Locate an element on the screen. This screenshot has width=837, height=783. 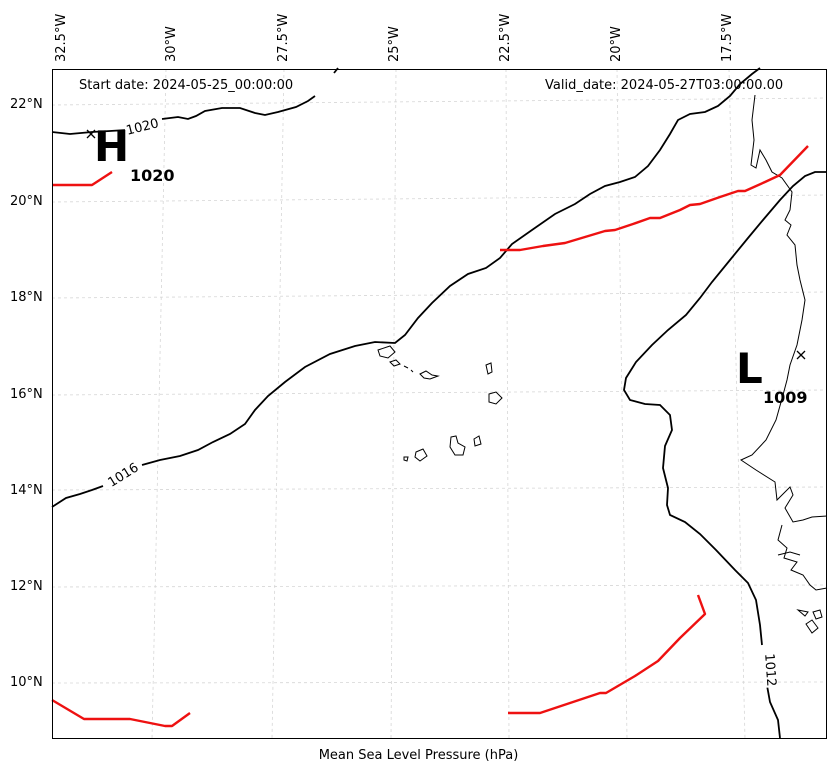
start-date: Start date: 2024-05-25_00:00:00 is located at coordinates (186, 85).